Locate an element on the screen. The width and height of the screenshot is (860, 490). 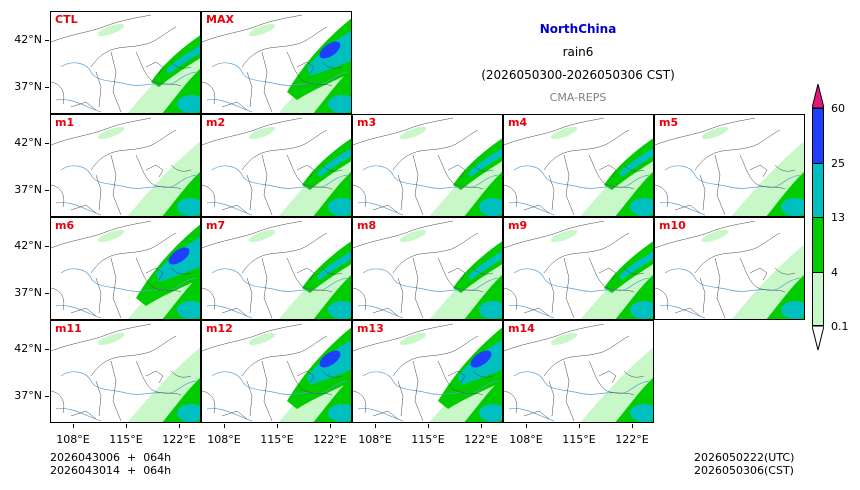
colorbar-over-triangle-icon is located at coordinates (818, 96).